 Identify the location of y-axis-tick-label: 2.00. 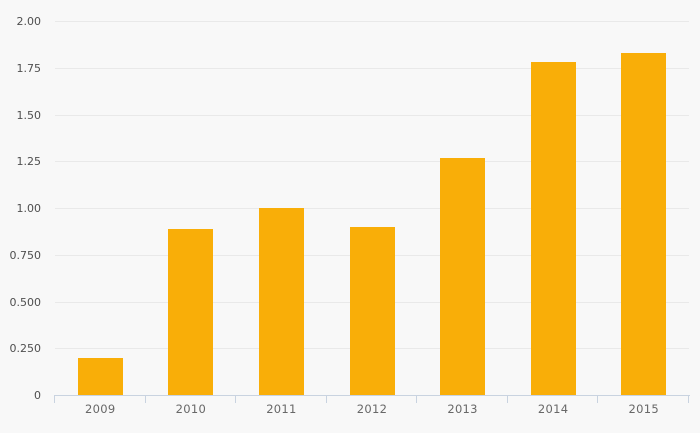
(29, 21).